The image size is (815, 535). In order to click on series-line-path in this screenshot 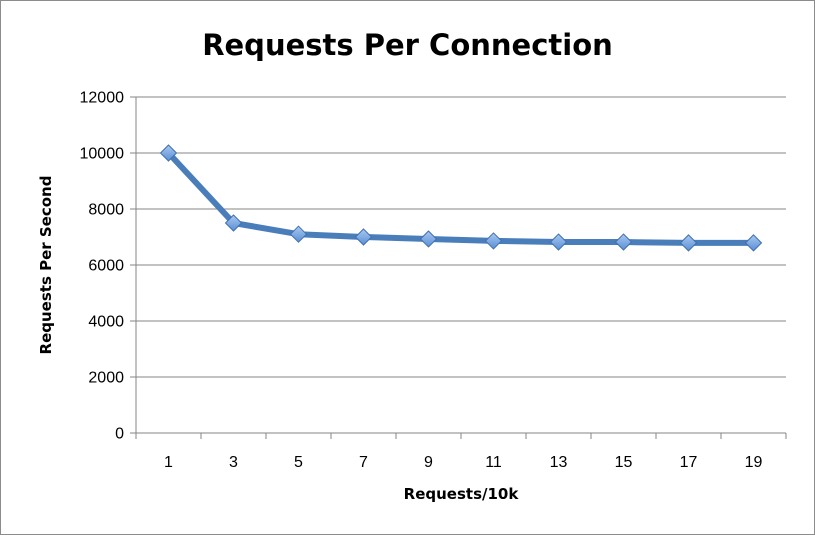, I will do `click(461, 198)`.